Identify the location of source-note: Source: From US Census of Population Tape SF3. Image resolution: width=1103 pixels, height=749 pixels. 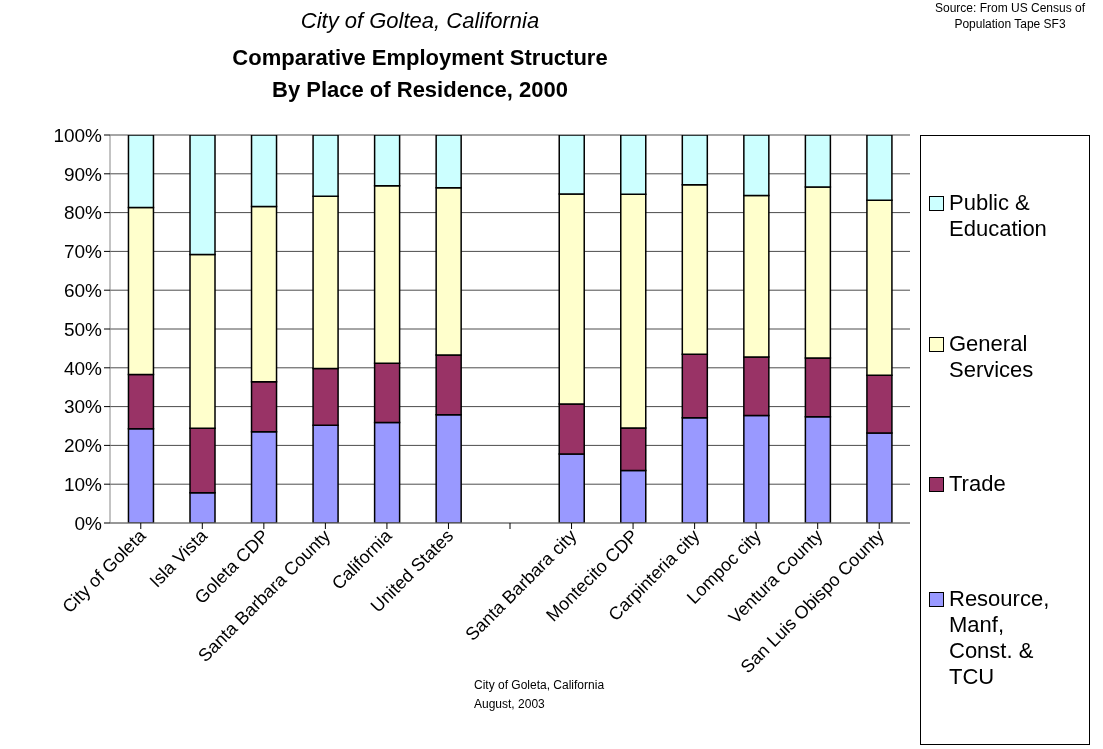
(1010, 16).